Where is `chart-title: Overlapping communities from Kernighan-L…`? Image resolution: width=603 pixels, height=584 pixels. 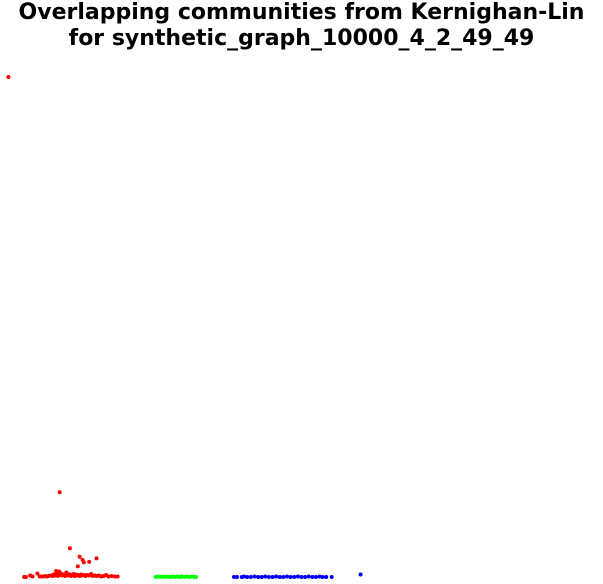 chart-title: Overlapping communities from Kernighan-L… is located at coordinates (301, 26).